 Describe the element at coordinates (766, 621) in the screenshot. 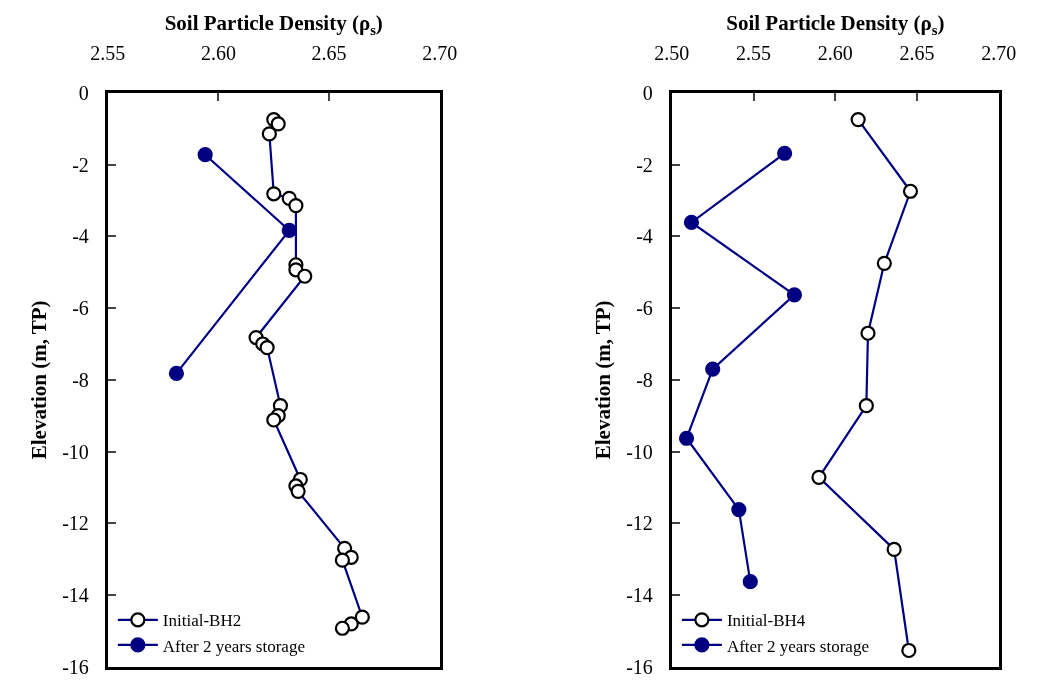

I see `legend-label: Initial-BH4` at that location.